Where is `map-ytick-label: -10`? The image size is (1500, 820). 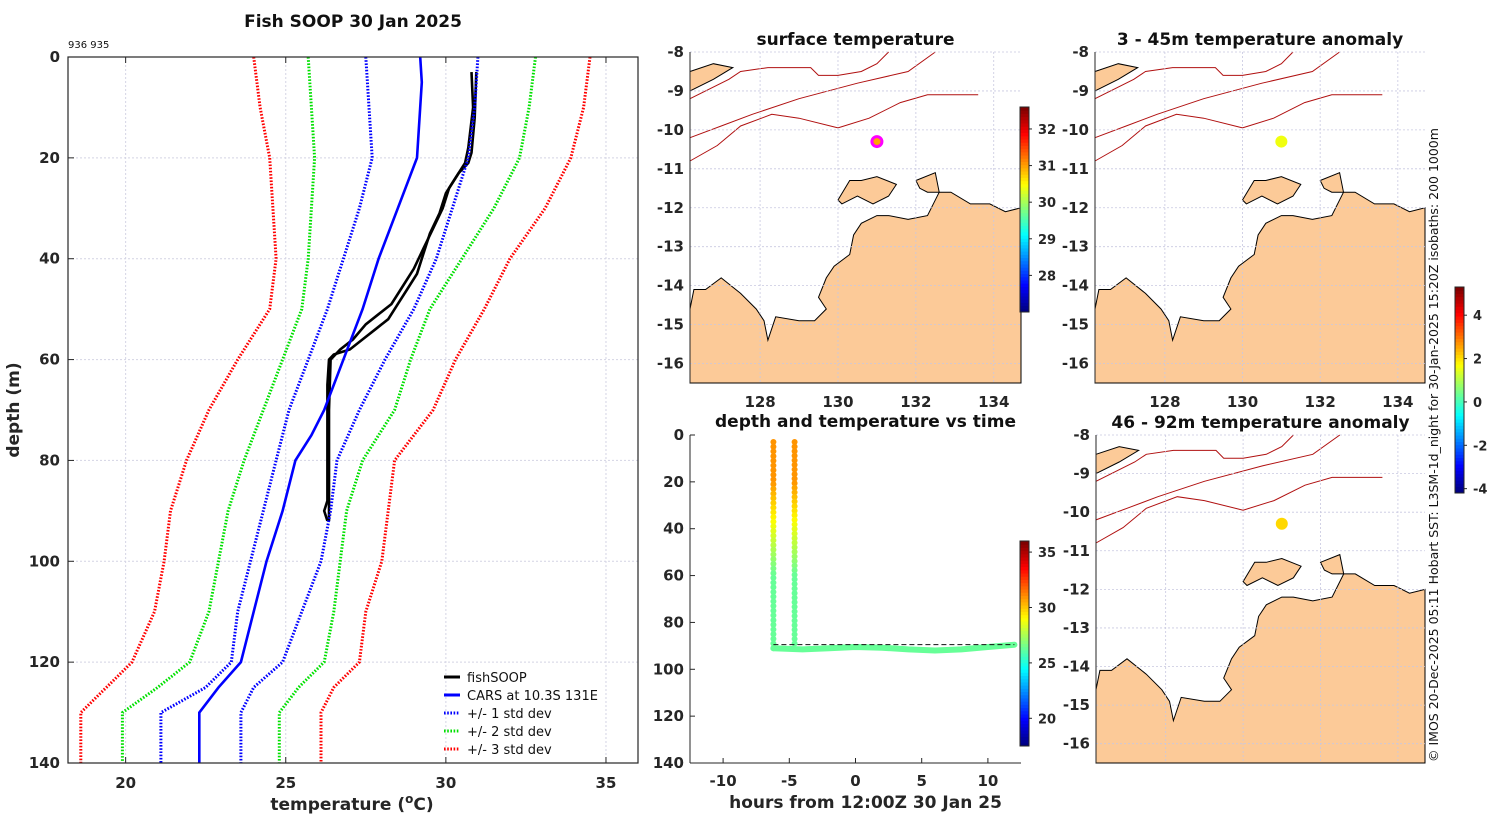 map-ytick-label: -10 is located at coordinates (1076, 512).